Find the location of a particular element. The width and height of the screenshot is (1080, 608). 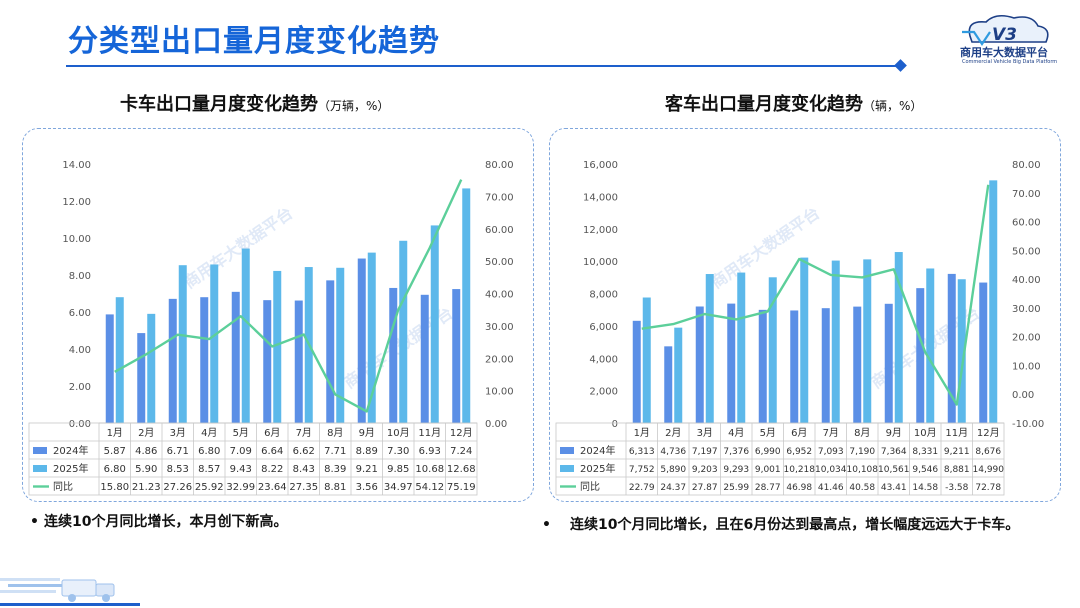

x-tick-label: 12月 is located at coordinates (988, 433).